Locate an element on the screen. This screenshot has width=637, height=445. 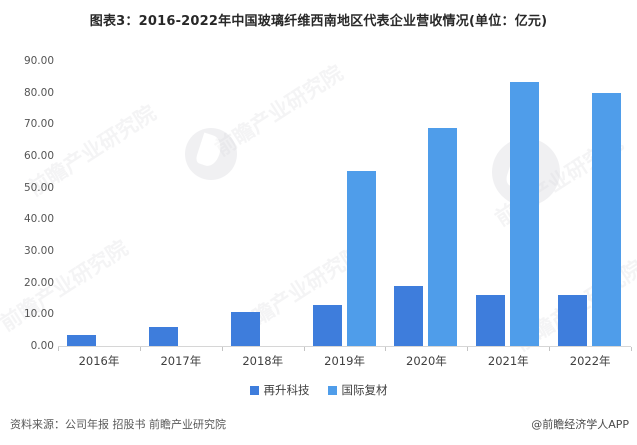
legend-item-再升科技: 再升科技 is located at coordinates (279, 390).